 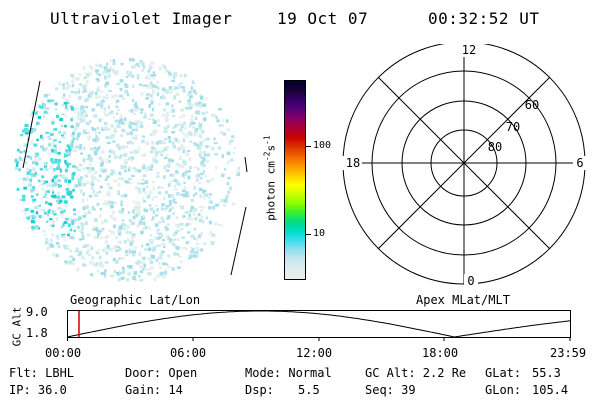 What do you see at coordinates (17, 326) in the screenshot?
I see `plot-ylabel: GC Alt` at bounding box center [17, 326].